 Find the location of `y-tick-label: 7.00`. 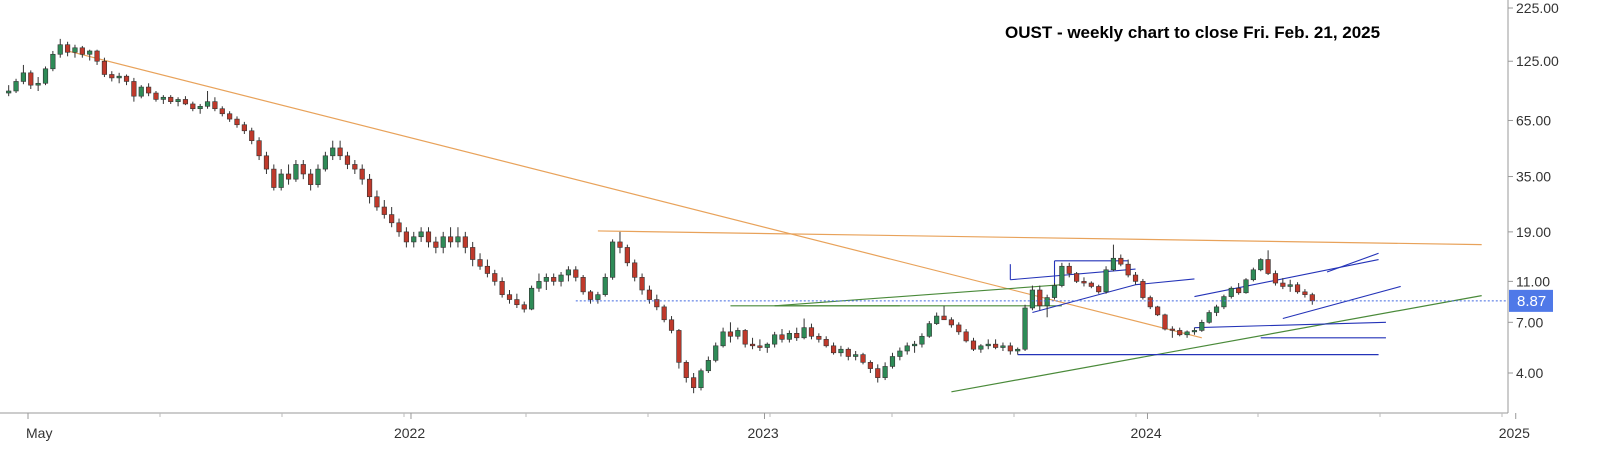

y-tick-label: 7.00 is located at coordinates (1529, 322).